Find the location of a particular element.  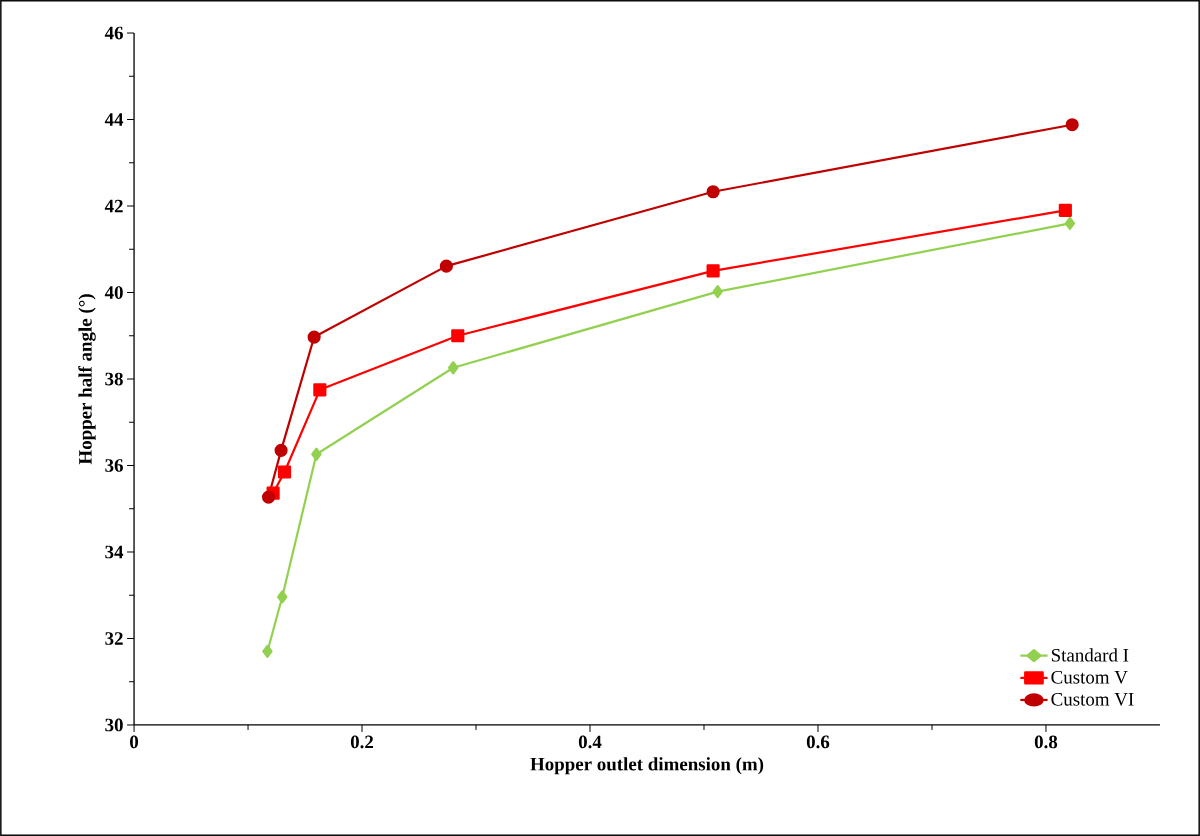

x-tick-label: 0.6 is located at coordinates (818, 742).